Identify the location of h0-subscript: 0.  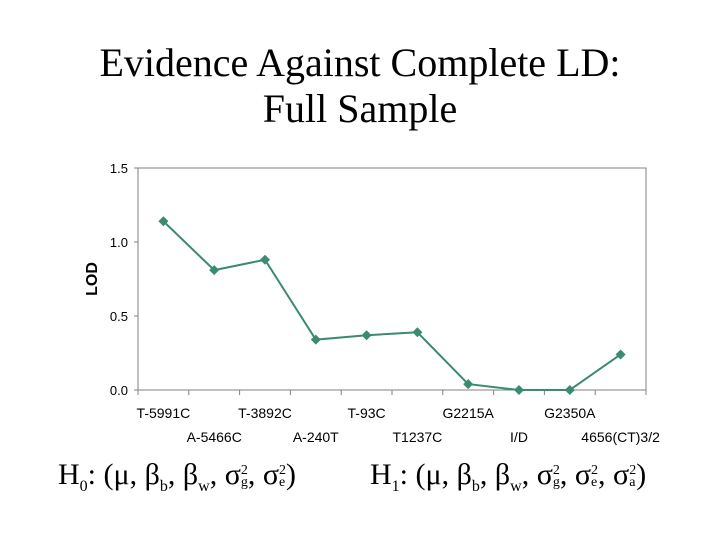
(83, 486).